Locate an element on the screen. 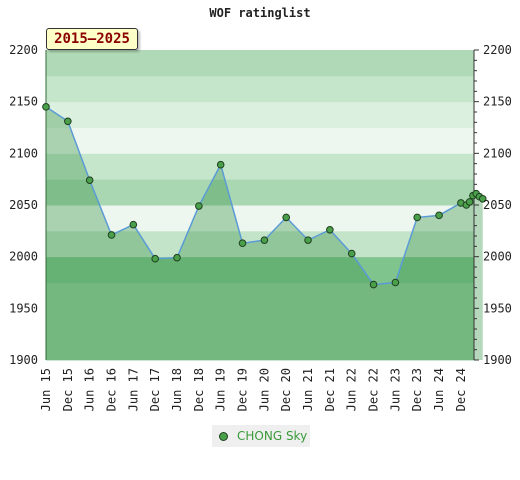 The height and width of the screenshot is (480, 520). date-range-badge: 2015–2025 is located at coordinates (92, 39).